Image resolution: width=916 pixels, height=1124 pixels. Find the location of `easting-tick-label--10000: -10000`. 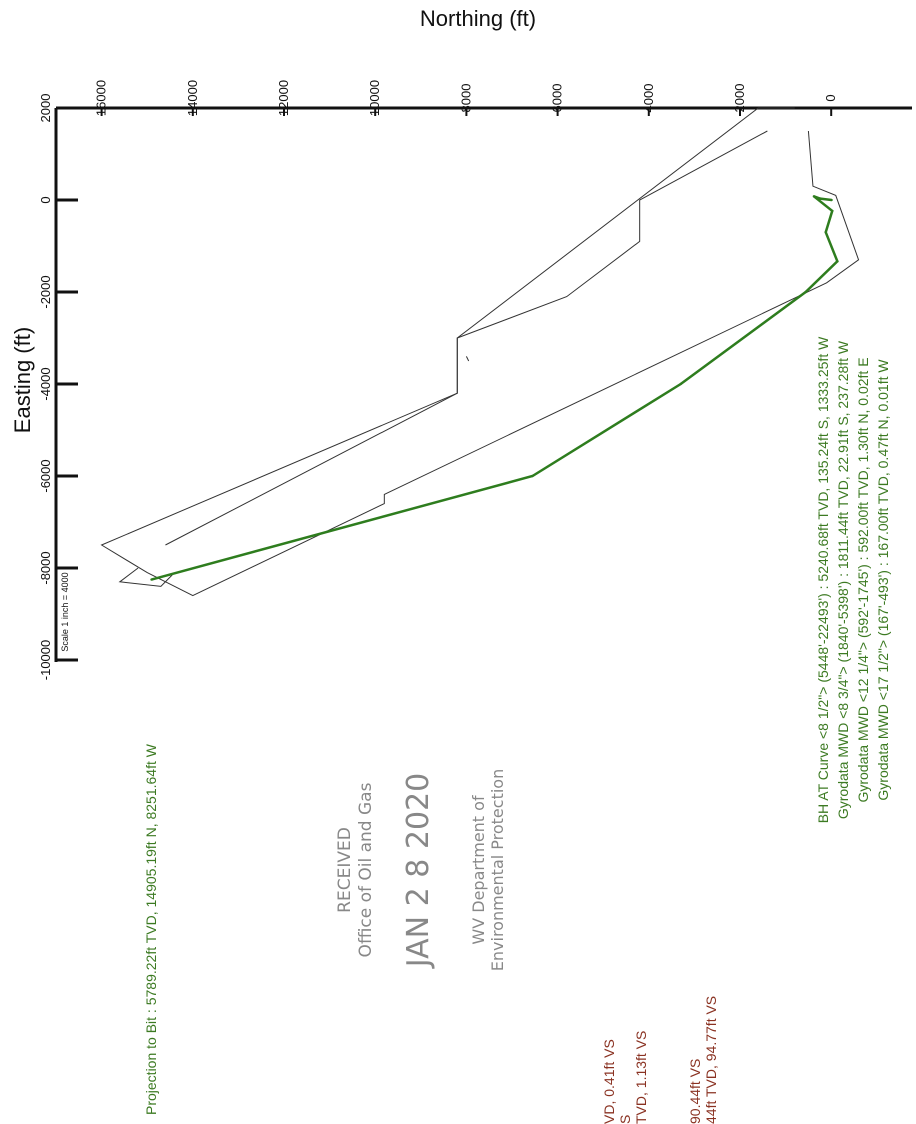

easting-tick-label--10000: -10000 is located at coordinates (45, 660).